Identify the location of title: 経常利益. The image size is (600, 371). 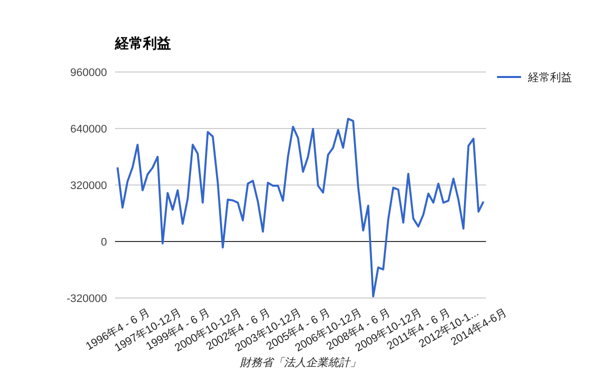
(143, 43).